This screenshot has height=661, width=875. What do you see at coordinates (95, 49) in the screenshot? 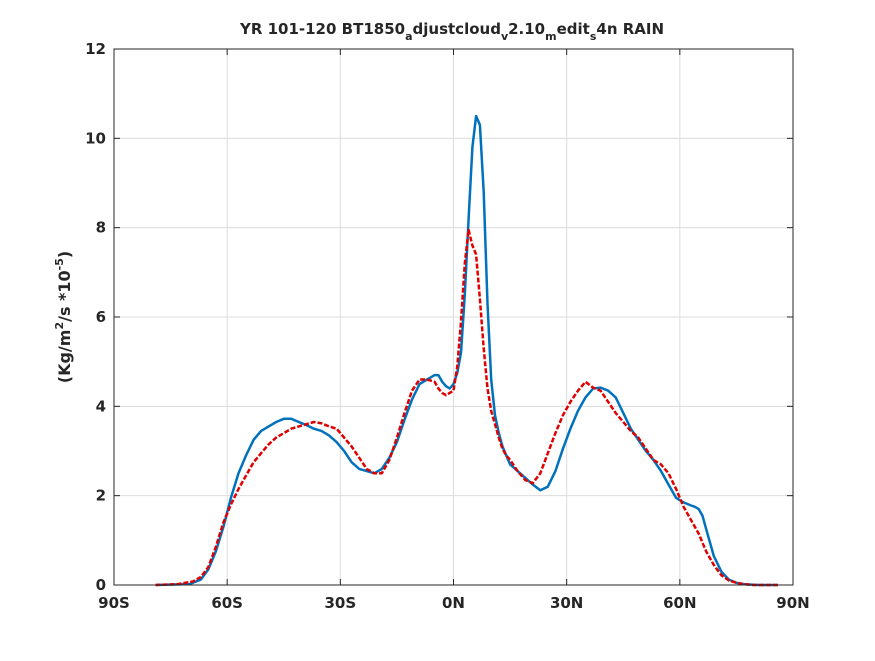
I see `y-tick-label: 12` at bounding box center [95, 49].